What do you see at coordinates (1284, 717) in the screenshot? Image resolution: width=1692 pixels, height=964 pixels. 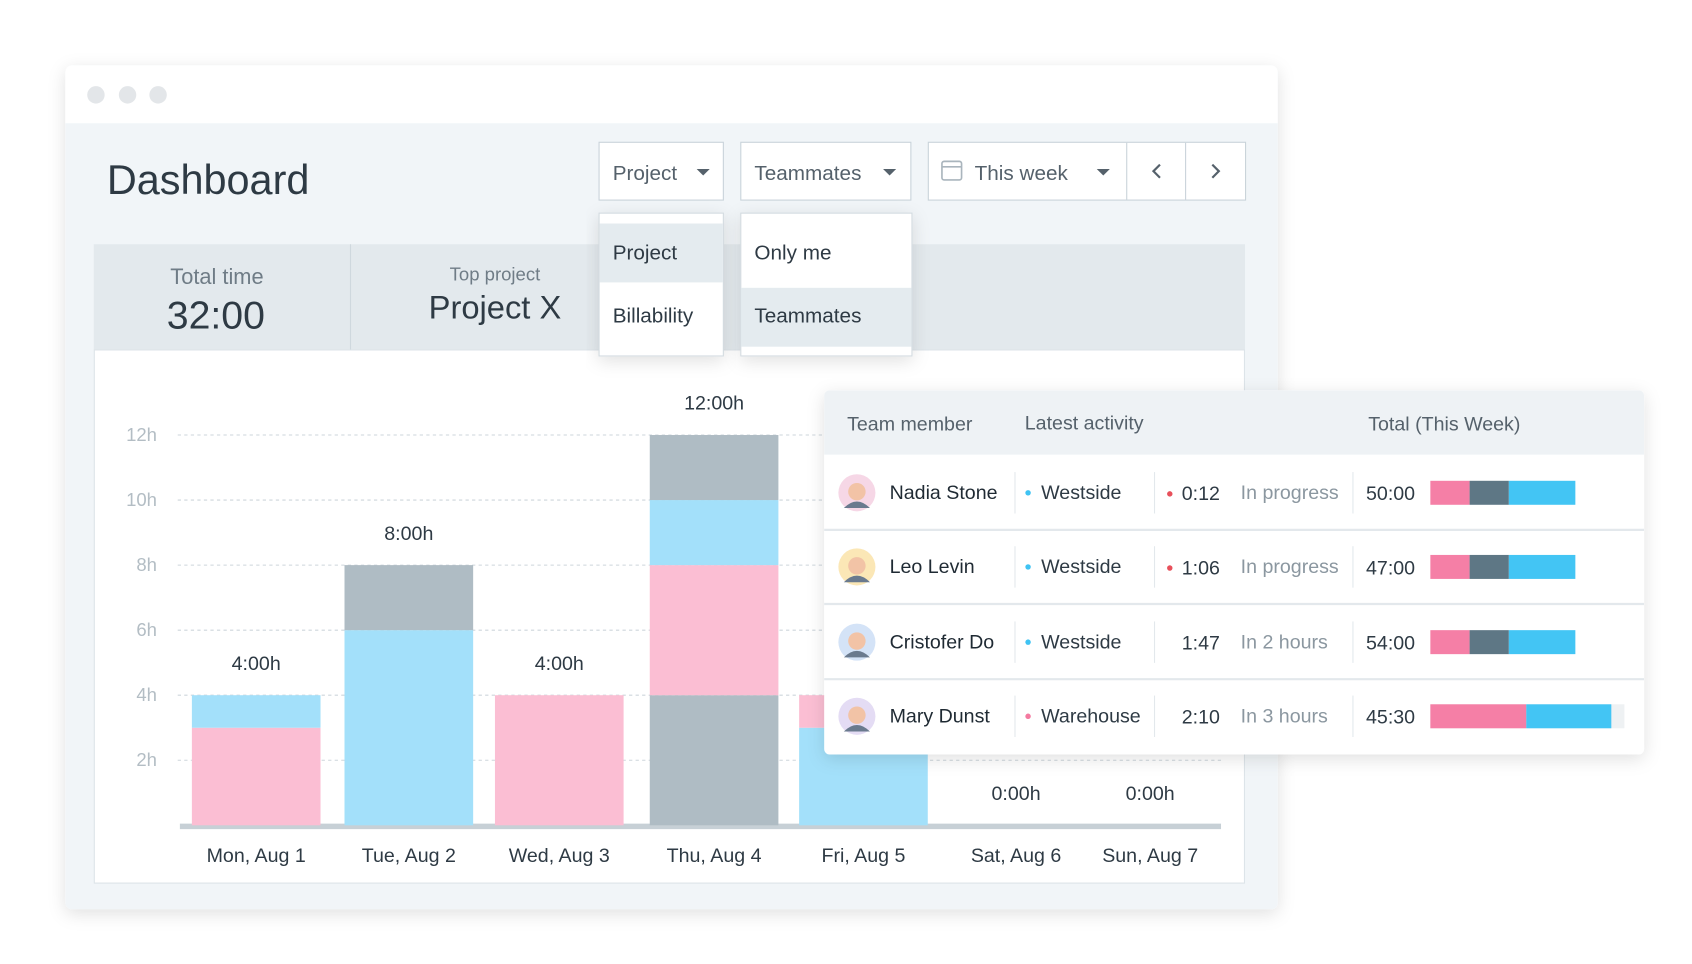 I see `activity-status: In 3 hours` at bounding box center [1284, 717].